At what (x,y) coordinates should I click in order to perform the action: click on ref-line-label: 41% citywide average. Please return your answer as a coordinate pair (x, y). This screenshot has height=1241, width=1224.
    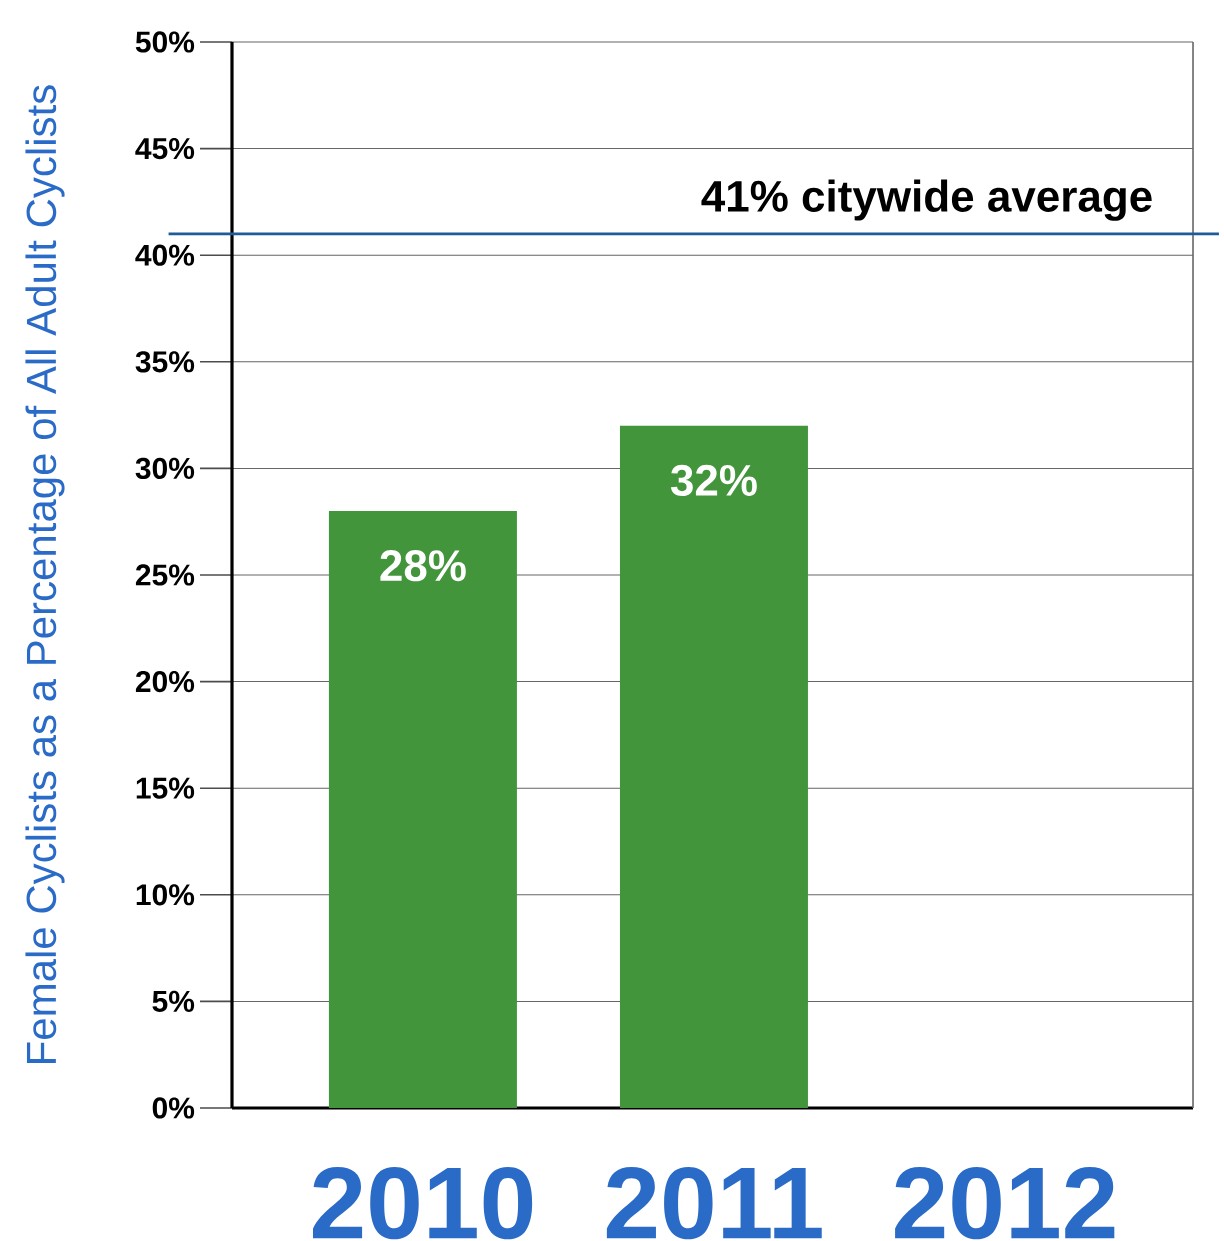
    Looking at the image, I should click on (926, 200).